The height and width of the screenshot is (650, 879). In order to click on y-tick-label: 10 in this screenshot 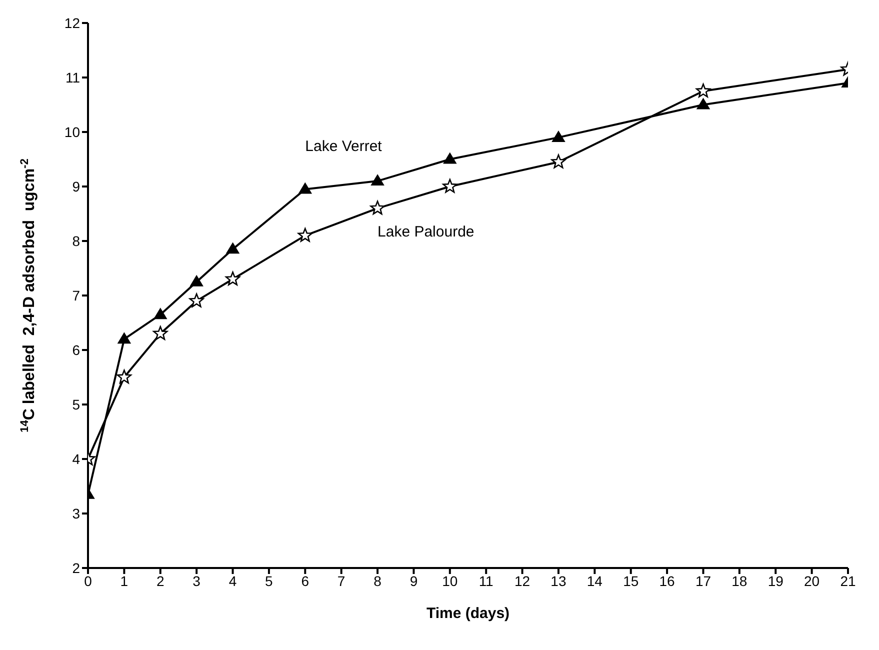, I will do `click(72, 132)`.